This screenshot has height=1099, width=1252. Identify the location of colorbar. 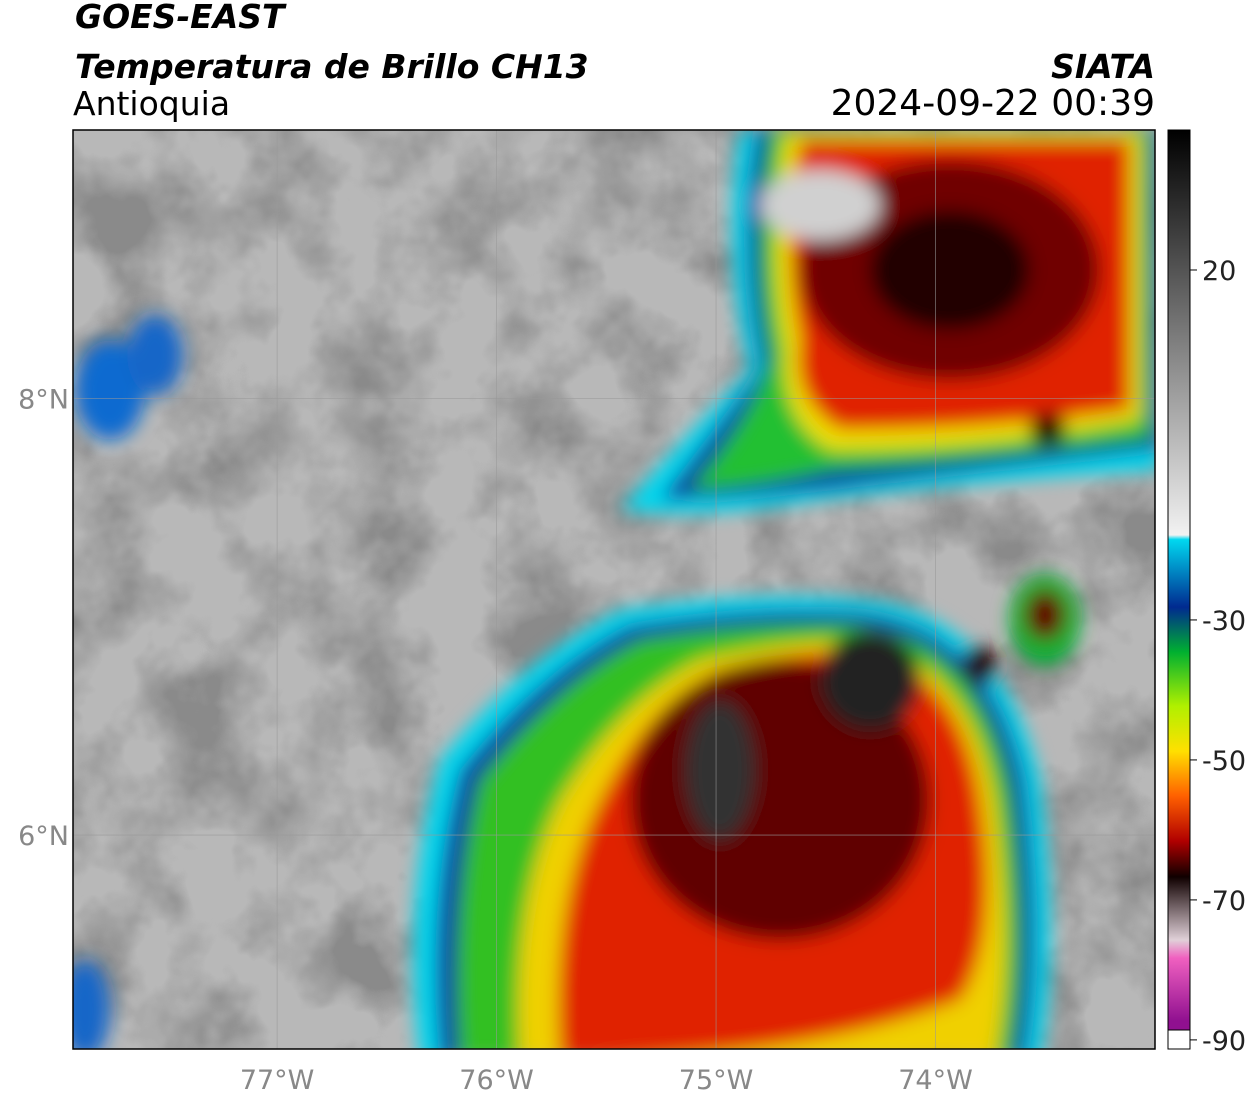
(1179, 580).